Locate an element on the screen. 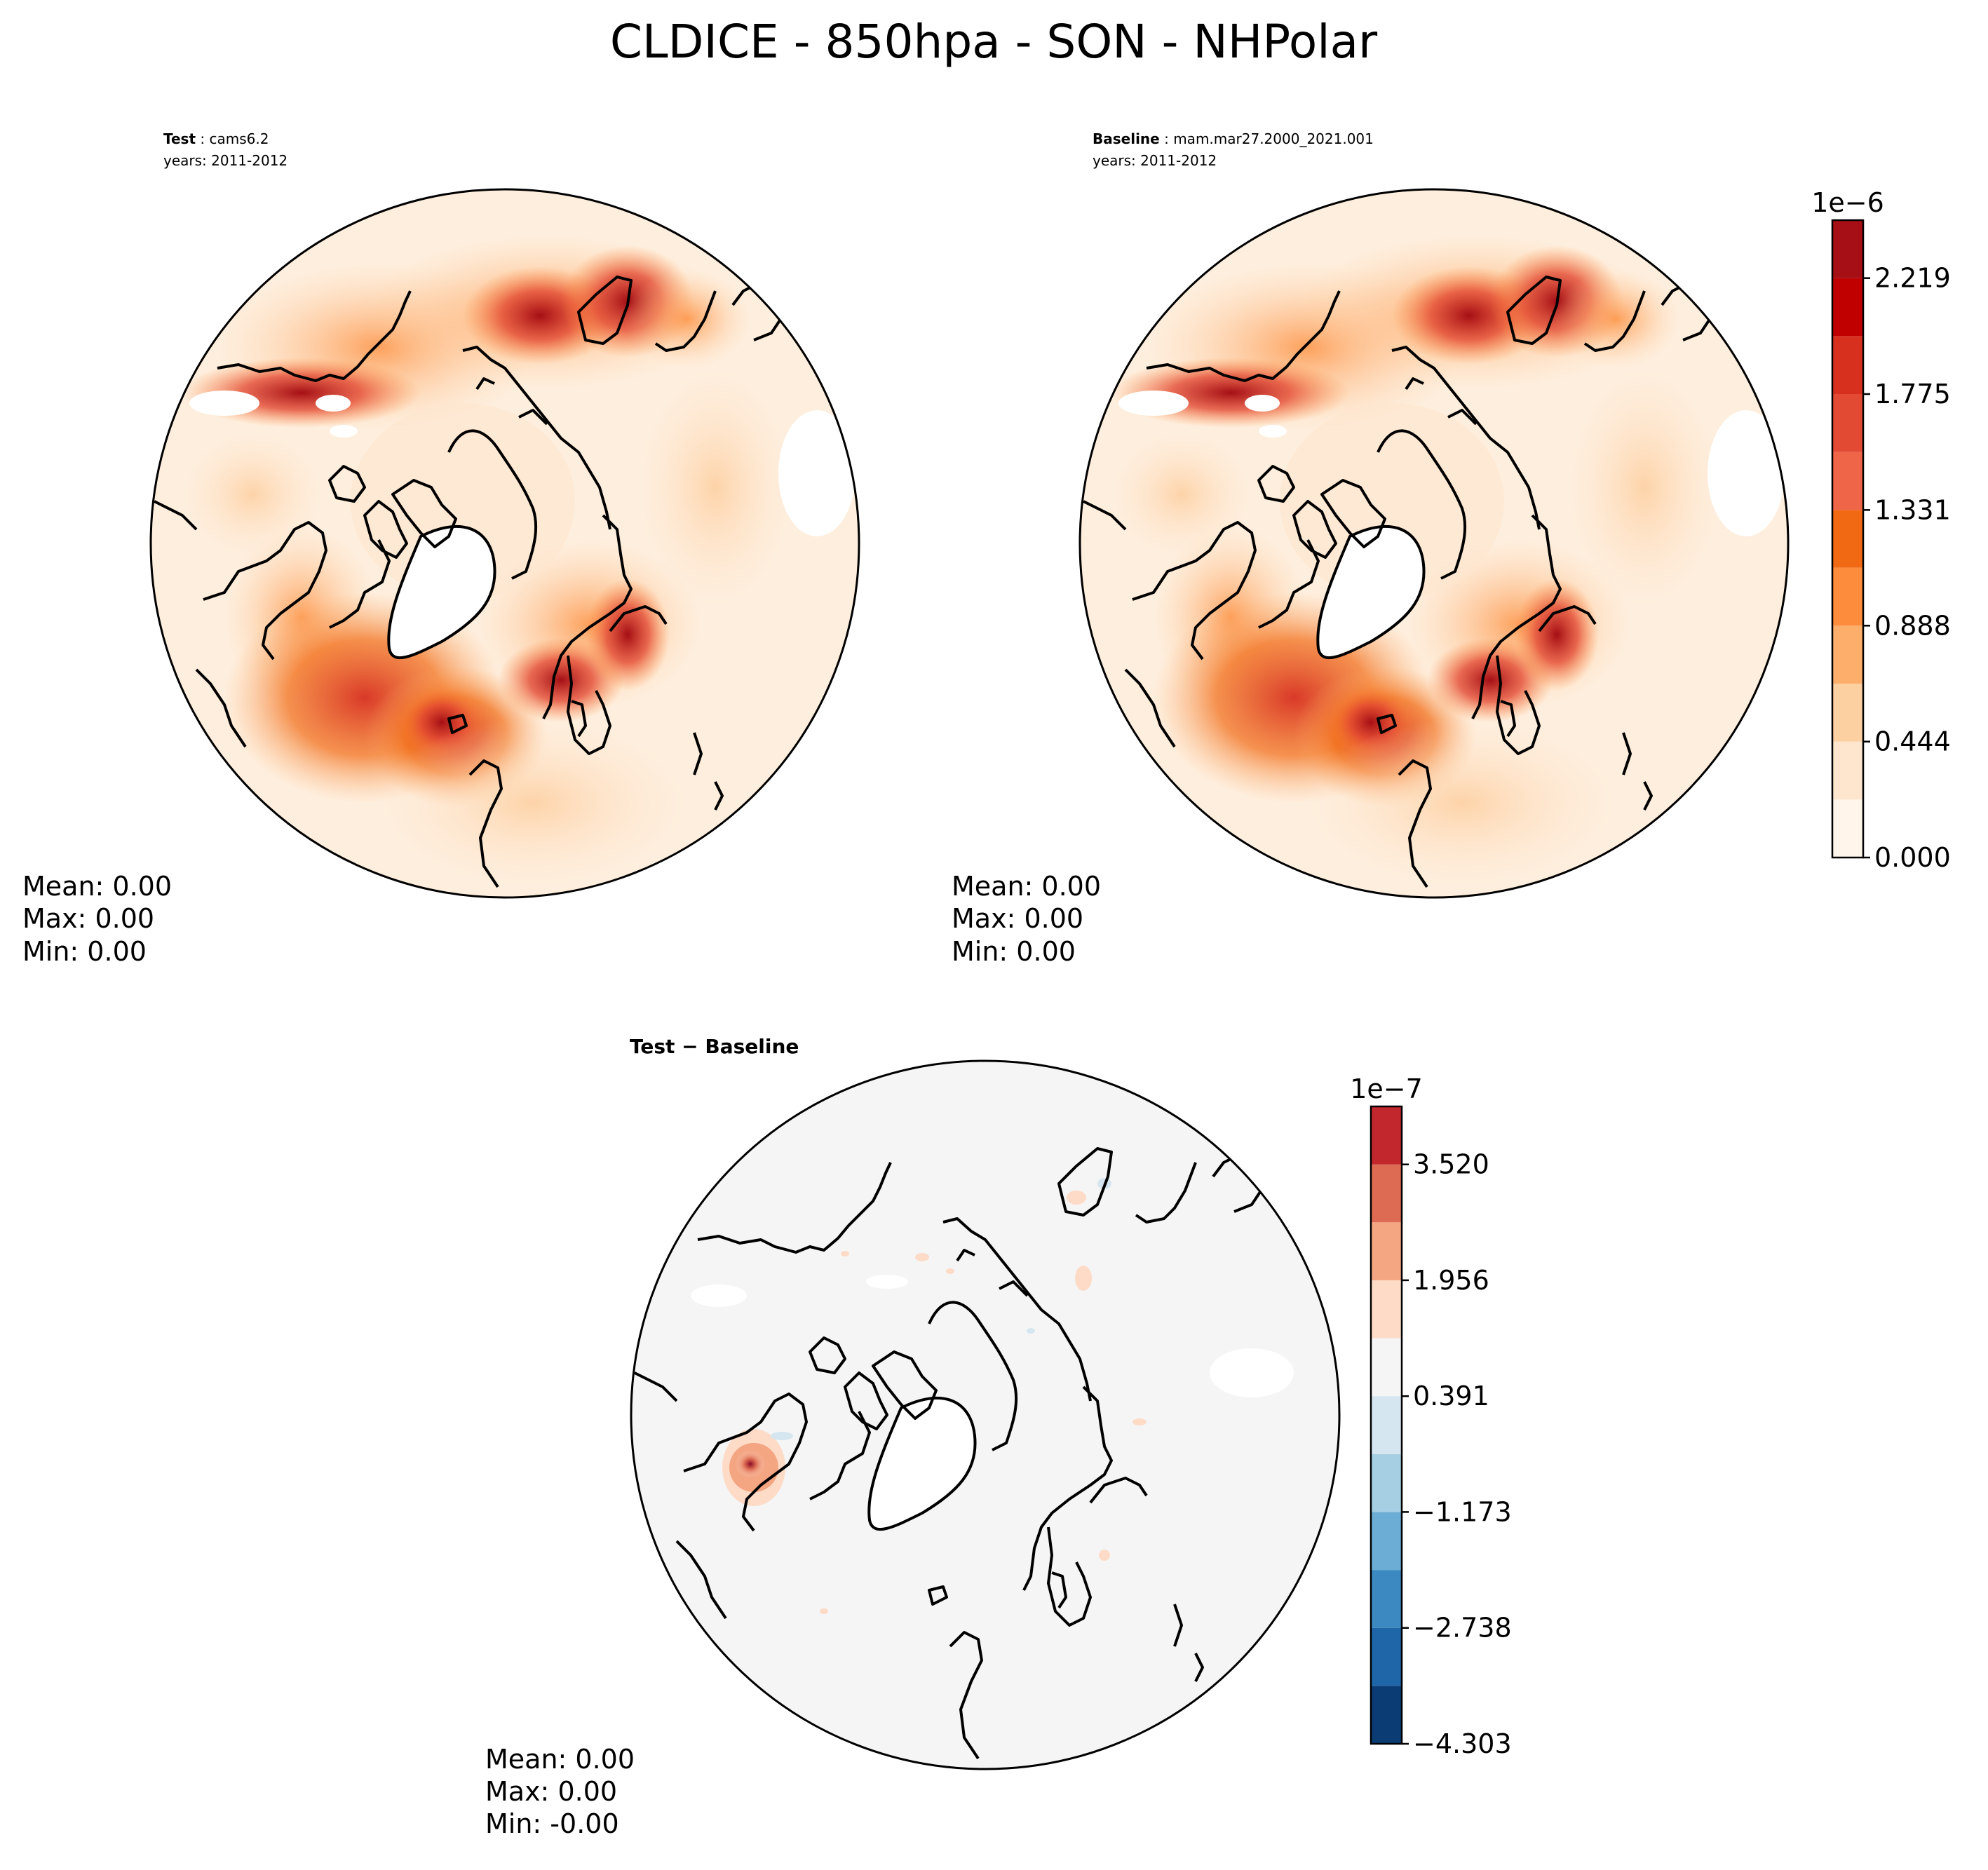 The height and width of the screenshot is (1870, 1988). panel-difference-boundary is located at coordinates (985, 1414).